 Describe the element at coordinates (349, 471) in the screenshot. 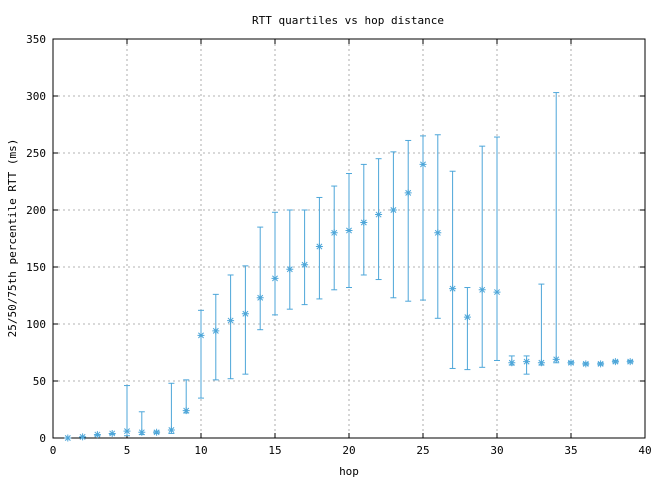

I see `x-axis-label: hop` at that location.